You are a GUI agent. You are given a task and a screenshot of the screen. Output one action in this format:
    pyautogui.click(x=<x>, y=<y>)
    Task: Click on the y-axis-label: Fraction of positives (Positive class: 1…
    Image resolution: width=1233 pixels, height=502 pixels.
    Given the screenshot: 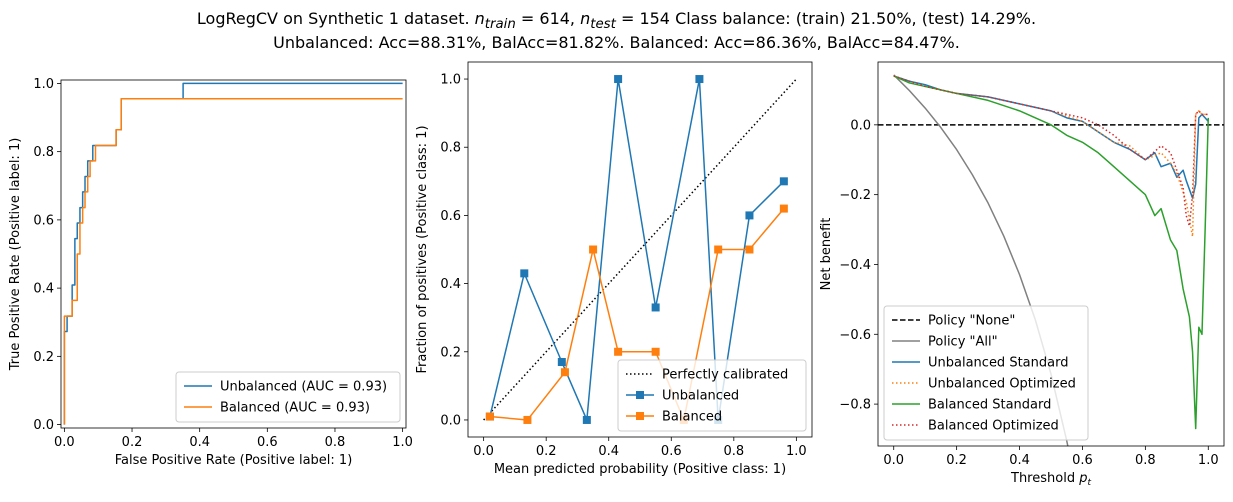 What is the action you would take?
    pyautogui.click(x=422, y=249)
    